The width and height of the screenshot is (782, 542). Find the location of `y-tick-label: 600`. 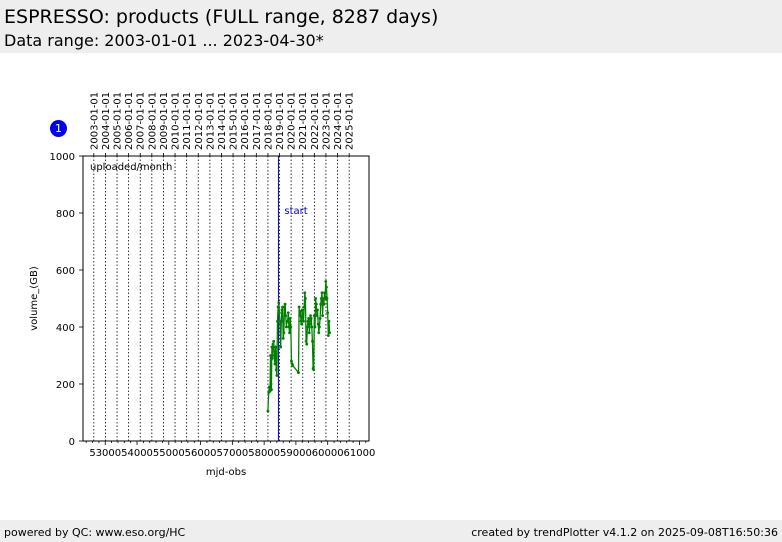

y-tick-label: 600 is located at coordinates (65, 271).